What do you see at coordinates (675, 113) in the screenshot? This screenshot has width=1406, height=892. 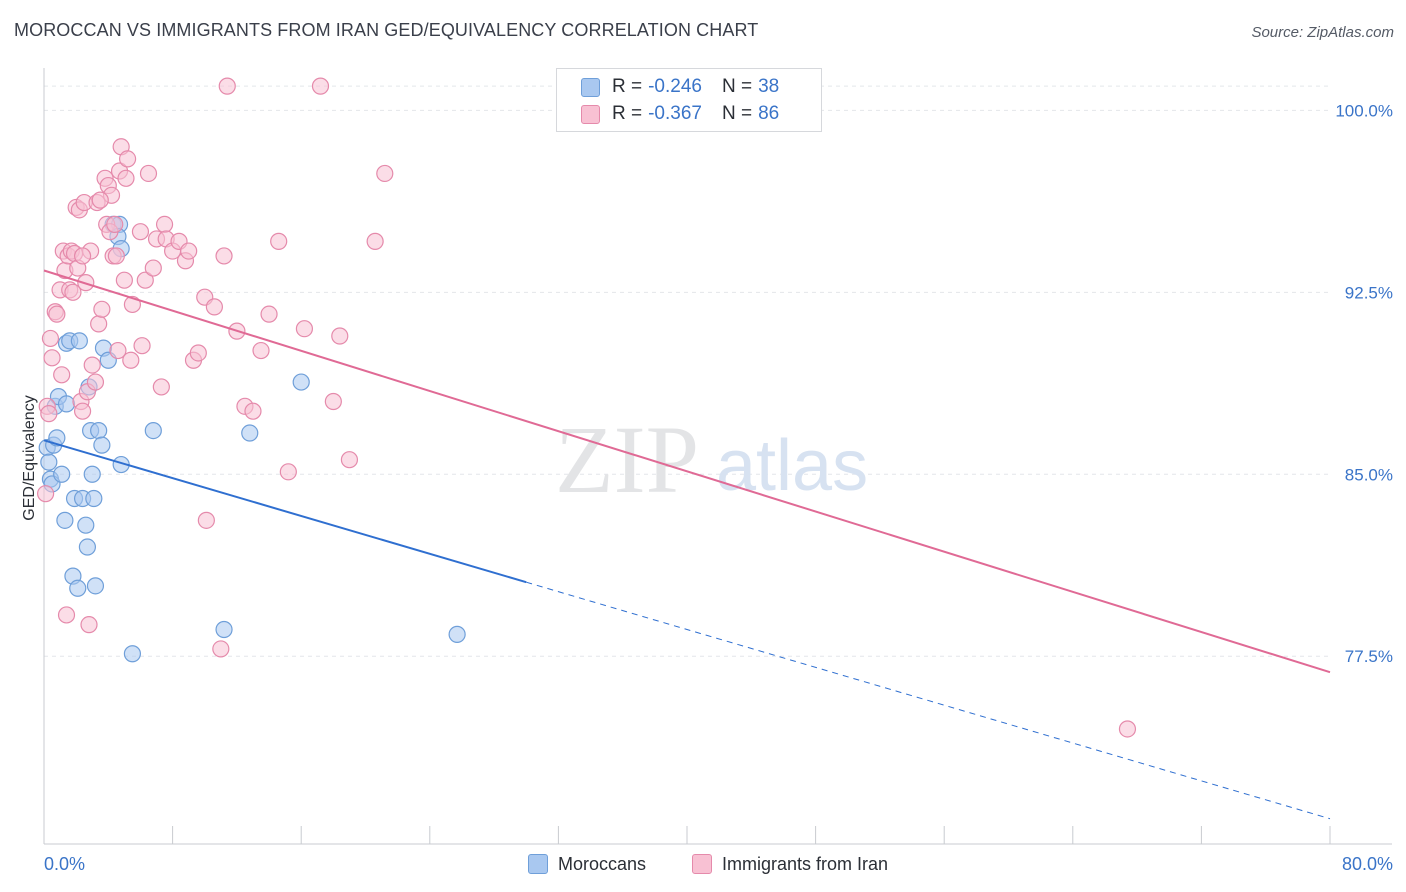 I see `legend-r-value: -0.367` at bounding box center [675, 113].